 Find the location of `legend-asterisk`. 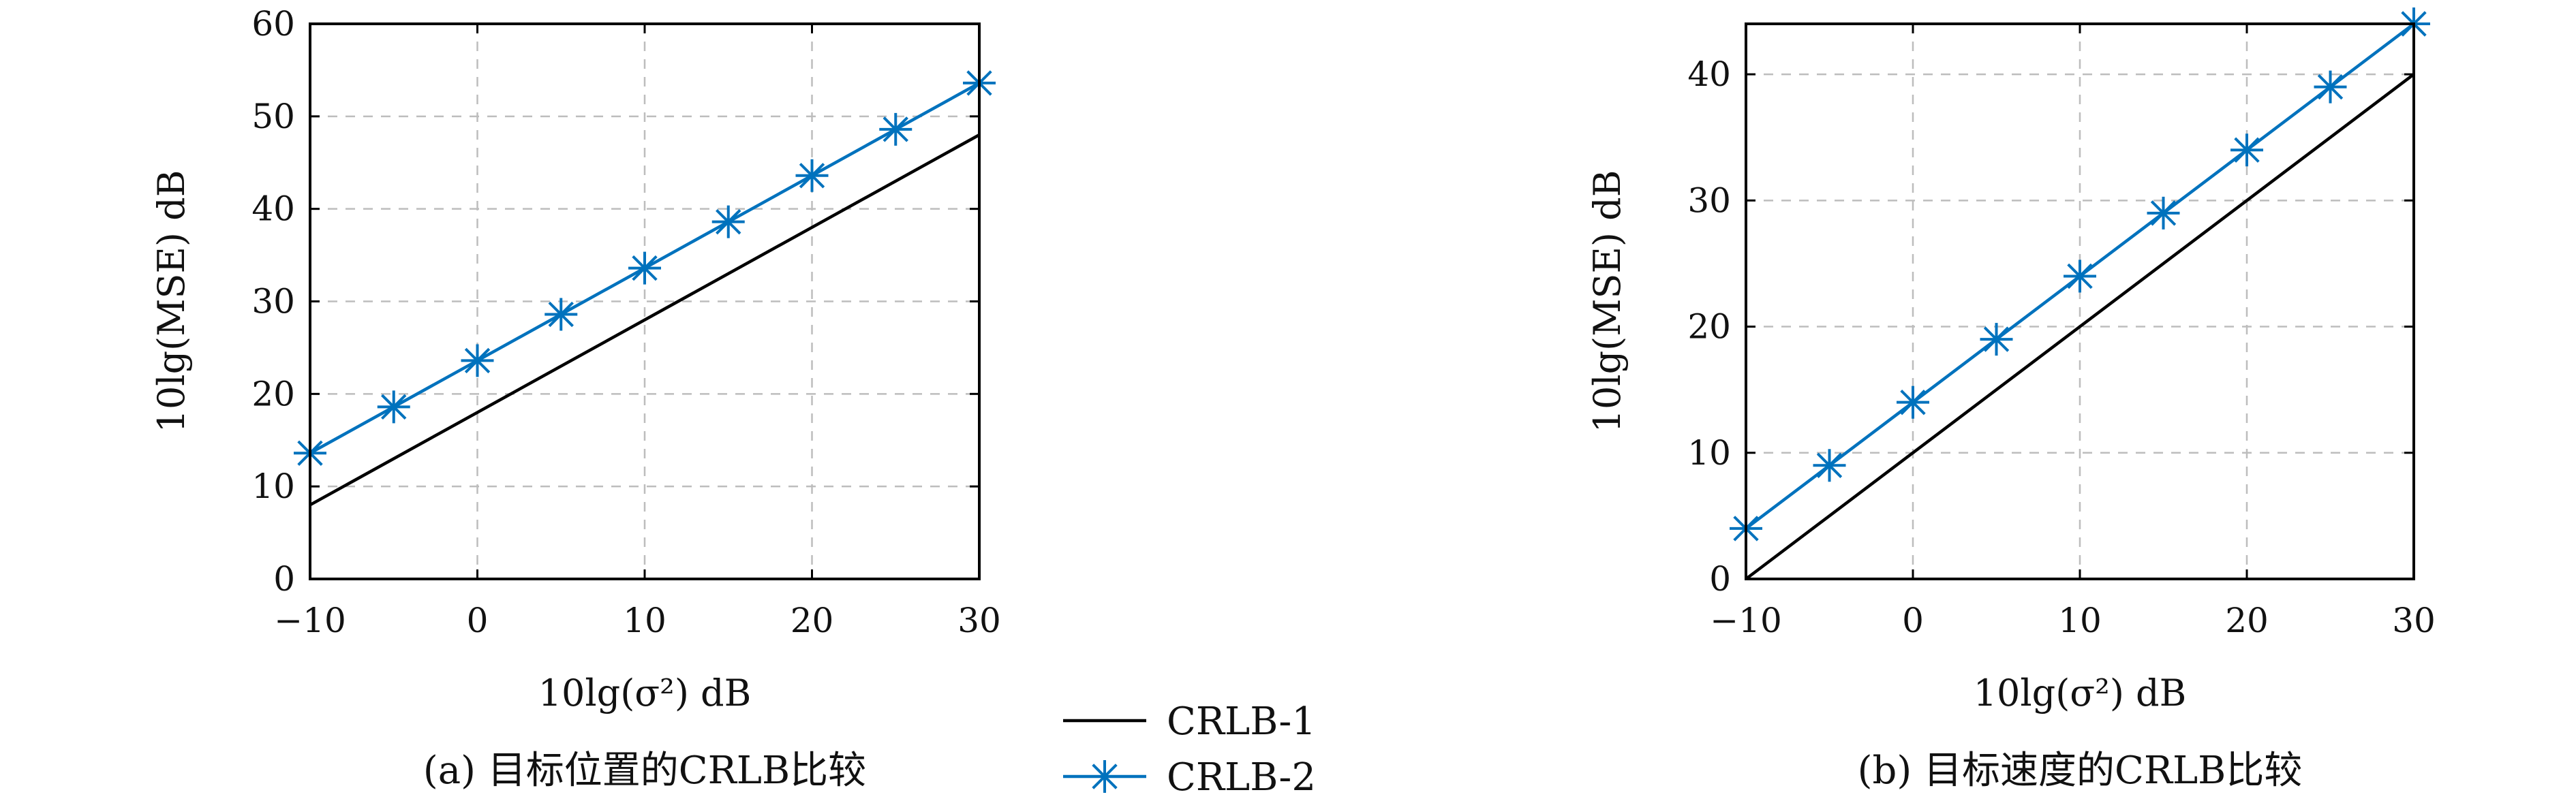

legend-asterisk is located at coordinates (1104, 776).